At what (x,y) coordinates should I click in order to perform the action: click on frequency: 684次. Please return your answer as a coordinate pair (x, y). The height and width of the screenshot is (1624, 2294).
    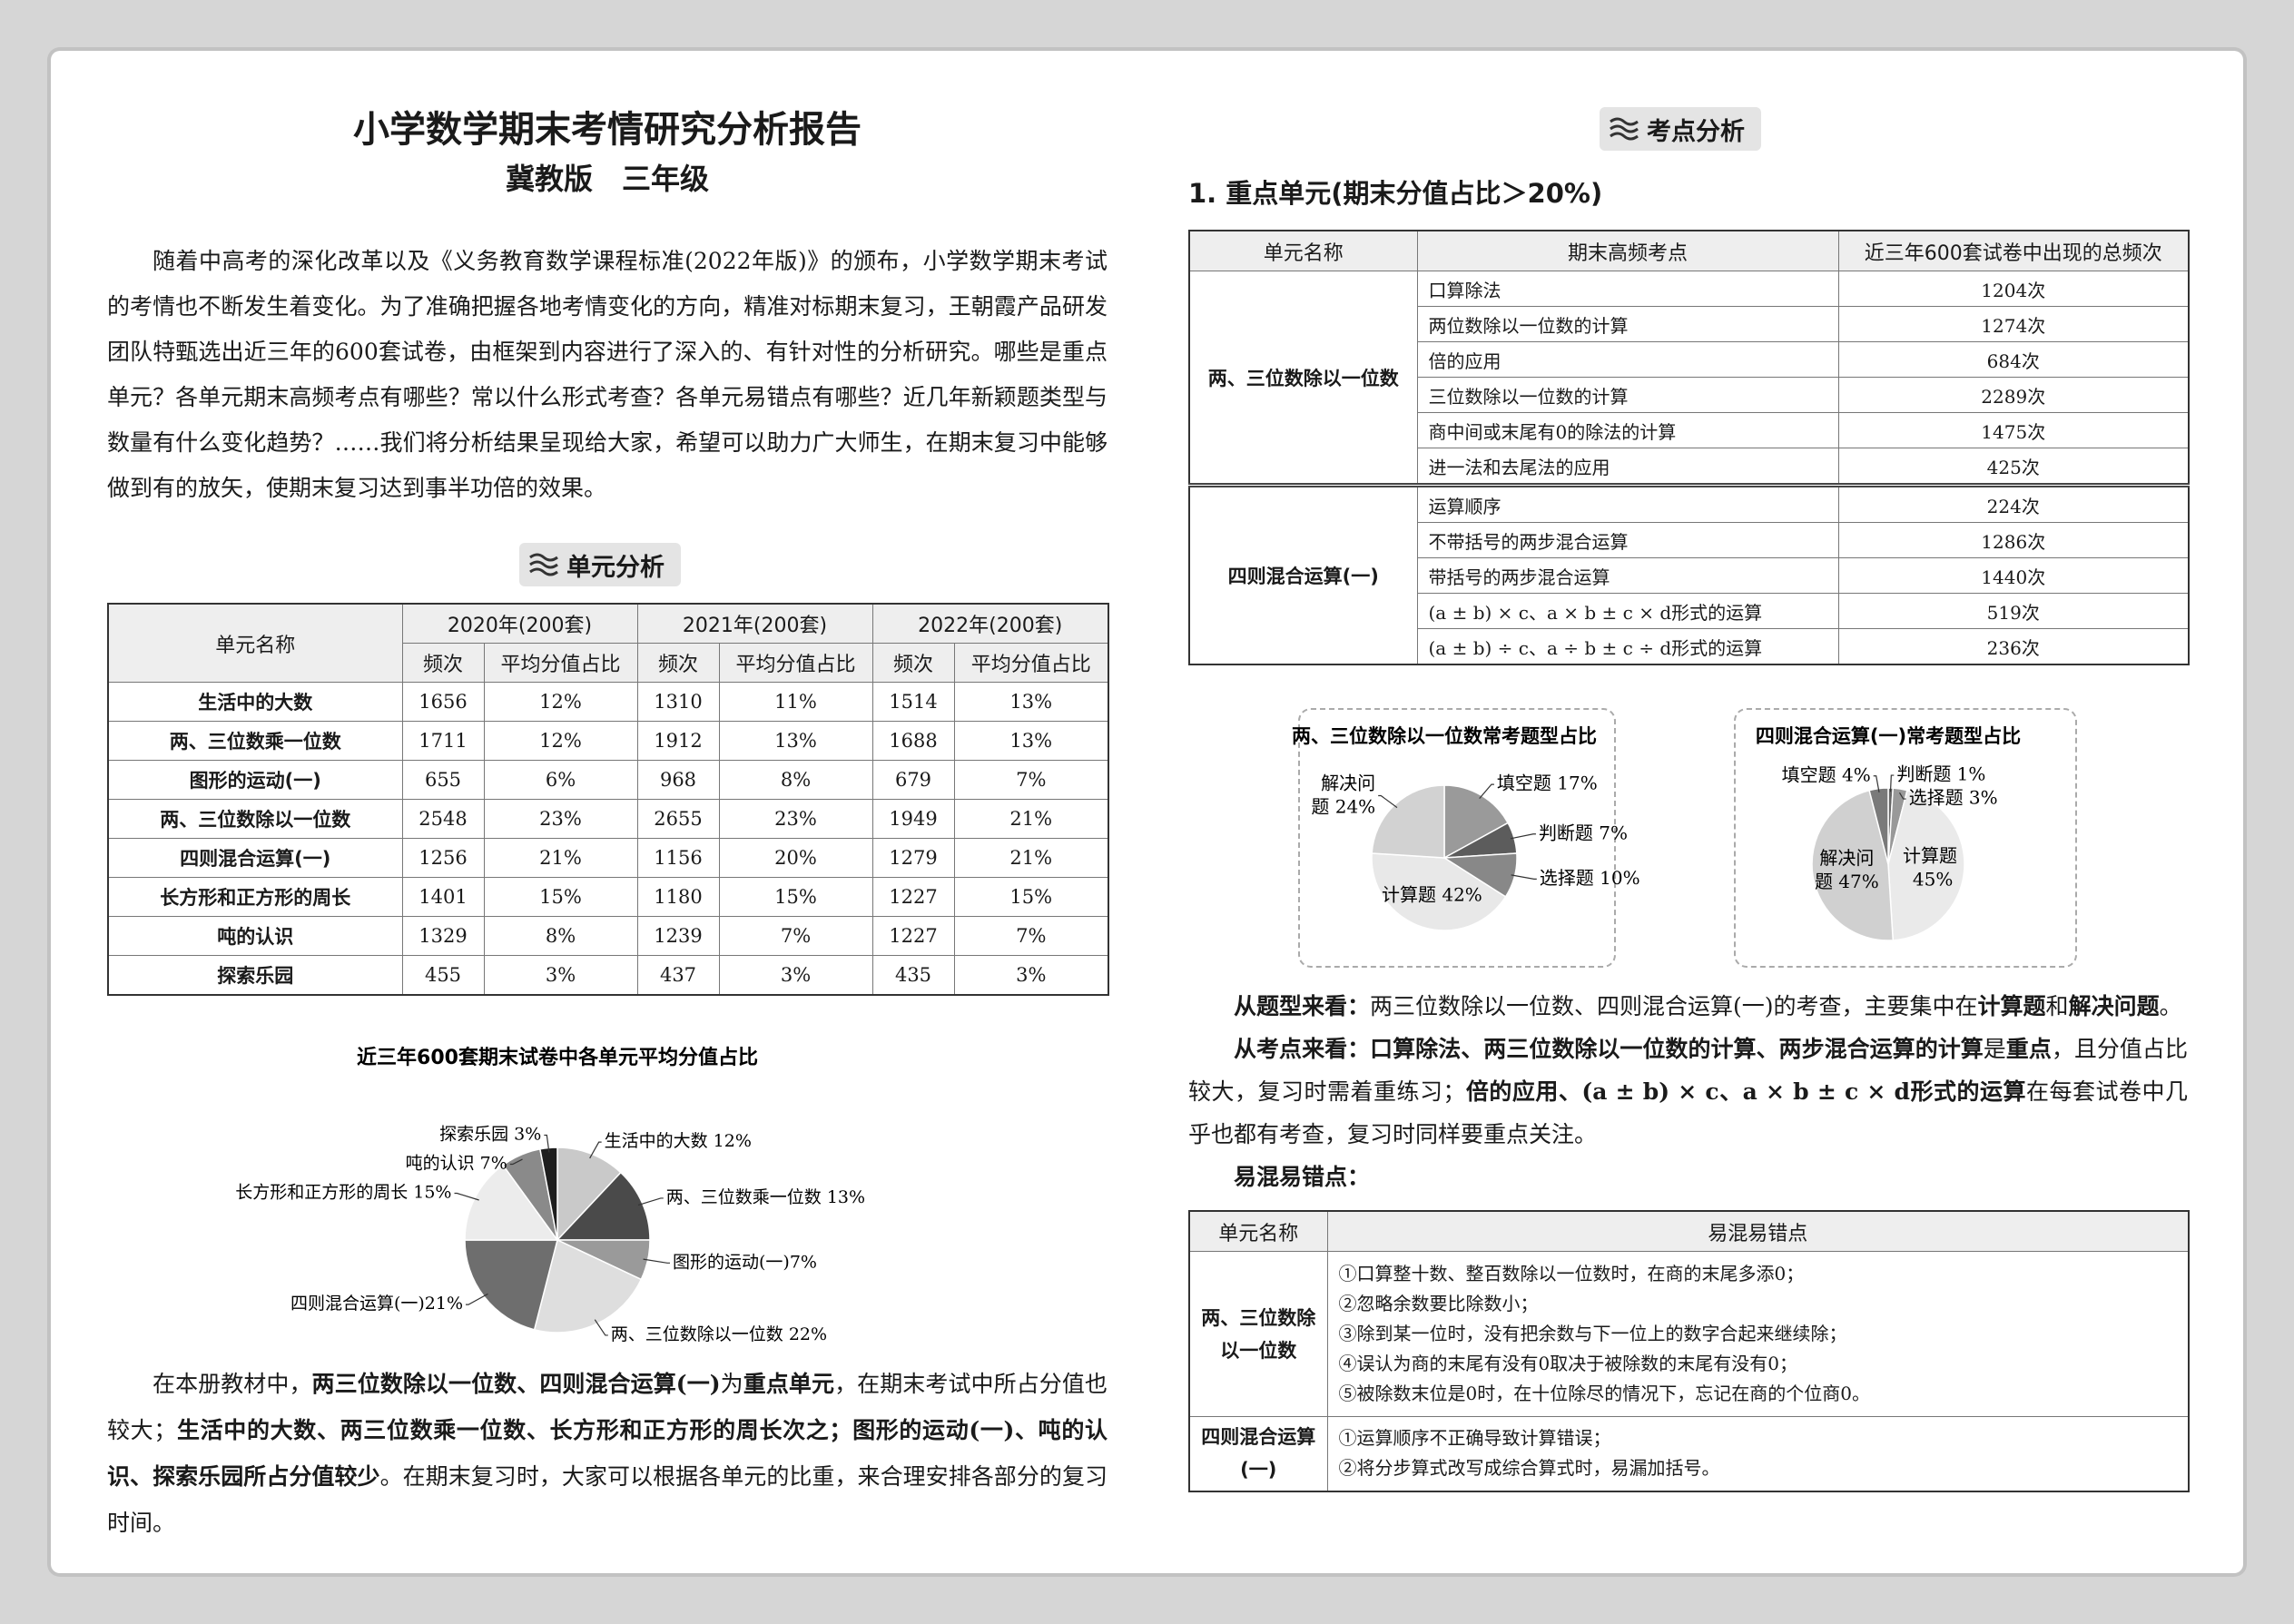
    Looking at the image, I should click on (2013, 359).